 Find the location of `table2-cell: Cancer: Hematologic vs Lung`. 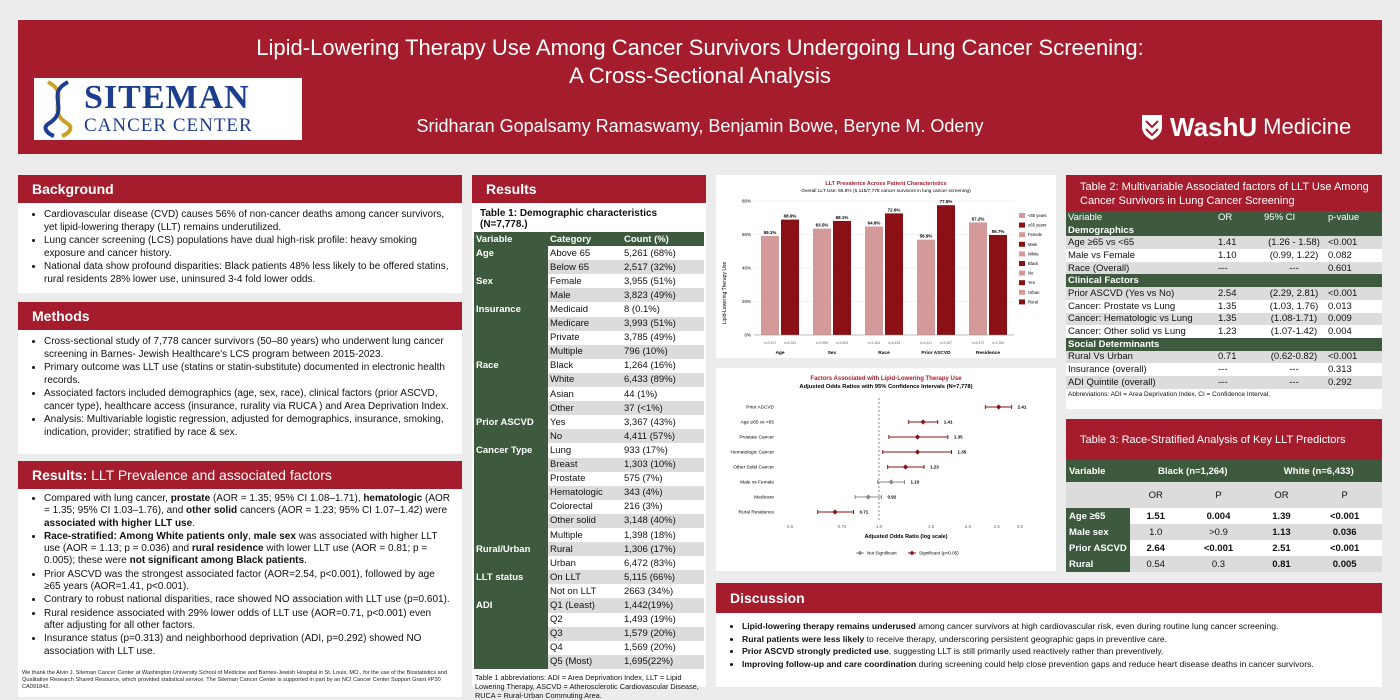

table2-cell: Cancer: Hematologic vs Lung is located at coordinates (1141, 319).